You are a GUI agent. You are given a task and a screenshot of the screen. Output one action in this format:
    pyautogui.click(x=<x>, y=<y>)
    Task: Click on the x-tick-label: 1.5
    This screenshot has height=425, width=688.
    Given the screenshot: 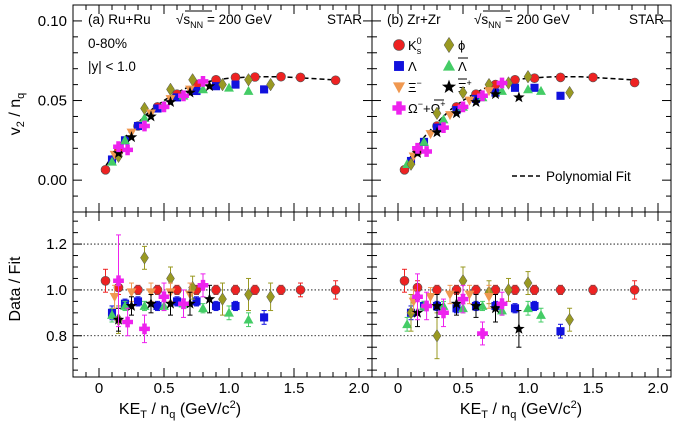 What is the action you would take?
    pyautogui.click(x=593, y=388)
    